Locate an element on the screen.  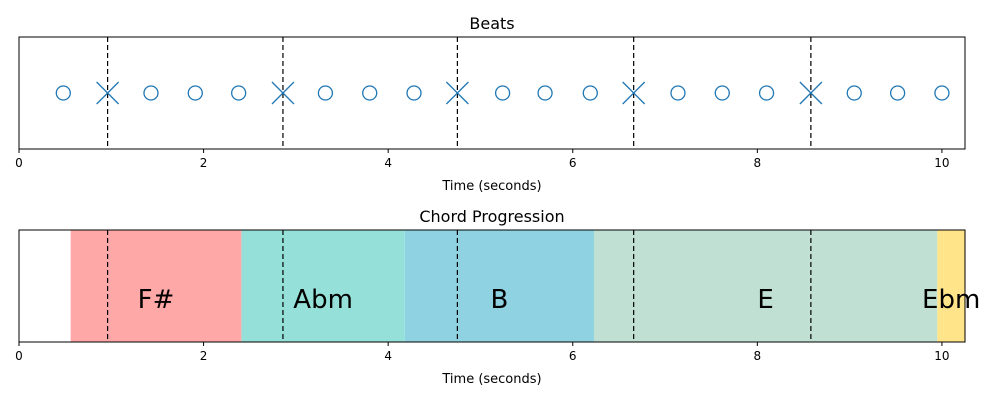
beats-title: Beats is located at coordinates (491, 23).